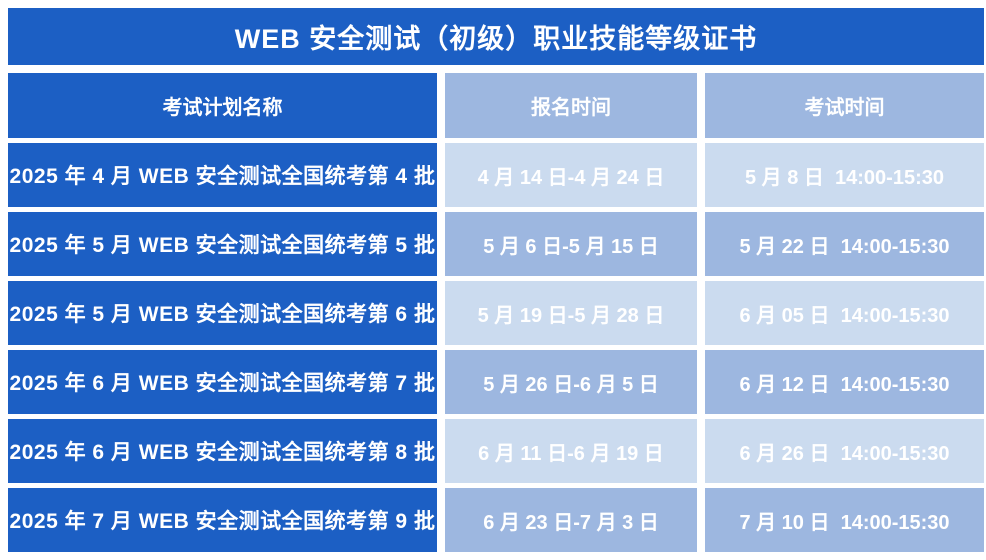 Image resolution: width=986 pixels, height=560 pixels. I want to click on column-header-exam: 考试时间, so click(844, 105).